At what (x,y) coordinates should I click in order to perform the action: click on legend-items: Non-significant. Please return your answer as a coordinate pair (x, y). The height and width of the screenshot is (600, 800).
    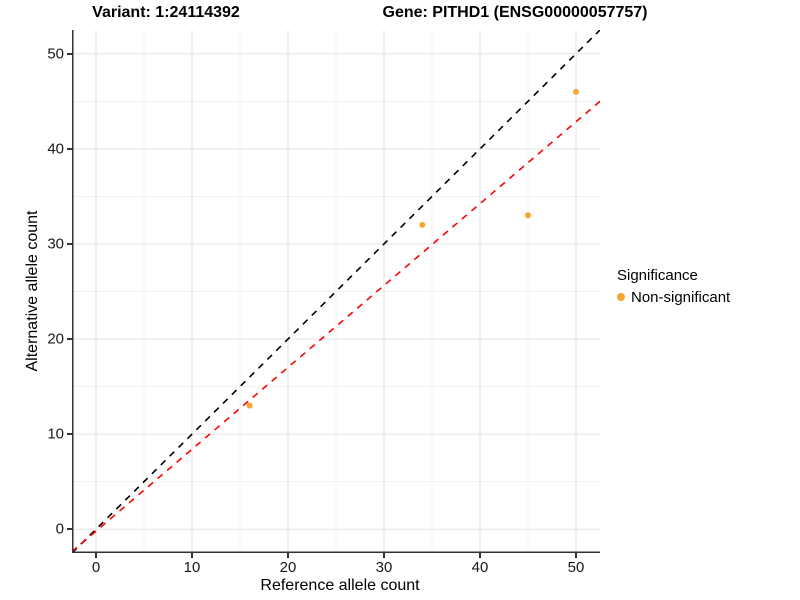
    Looking at the image, I should click on (673, 297).